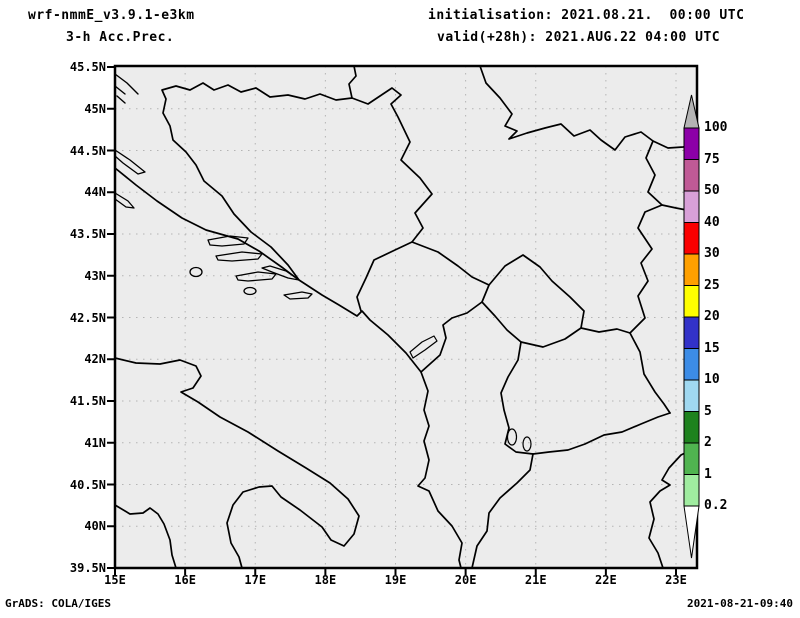 This screenshot has height=618, width=800. I want to click on velebit-coast-fragment, so click(126, 88).